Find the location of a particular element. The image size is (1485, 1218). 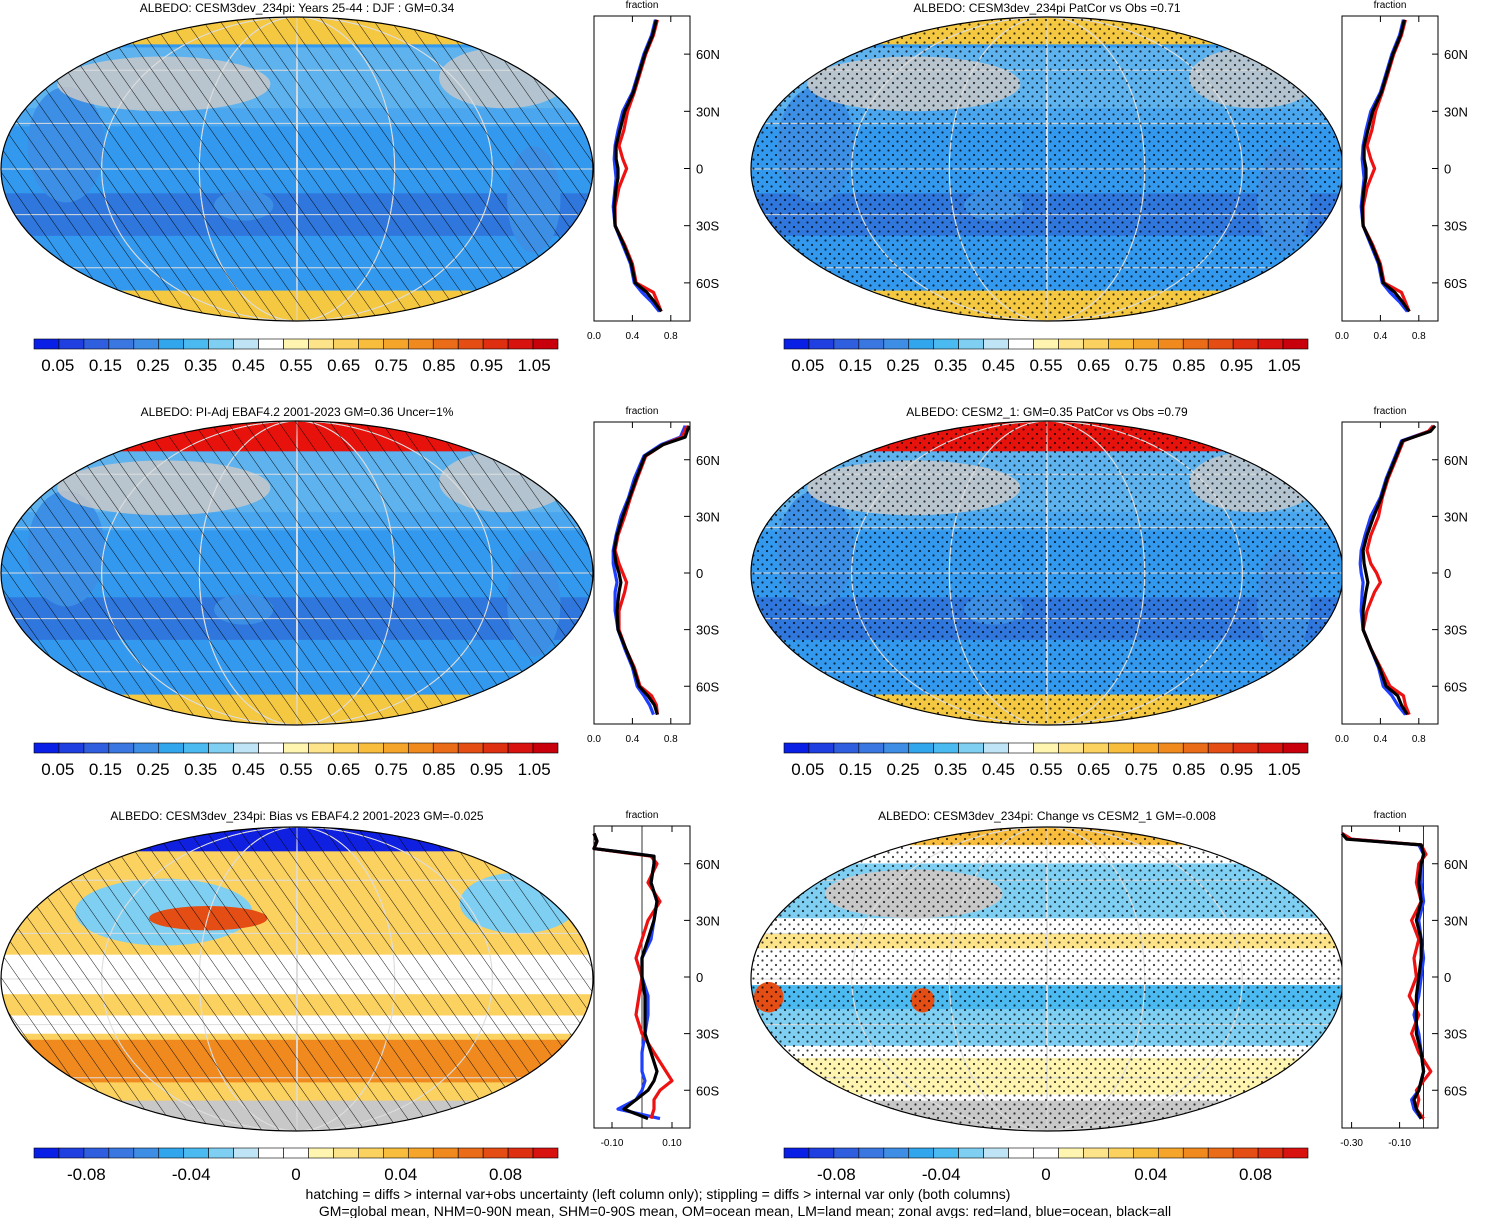

panel-2-map is located at coordinates (1047, 169).